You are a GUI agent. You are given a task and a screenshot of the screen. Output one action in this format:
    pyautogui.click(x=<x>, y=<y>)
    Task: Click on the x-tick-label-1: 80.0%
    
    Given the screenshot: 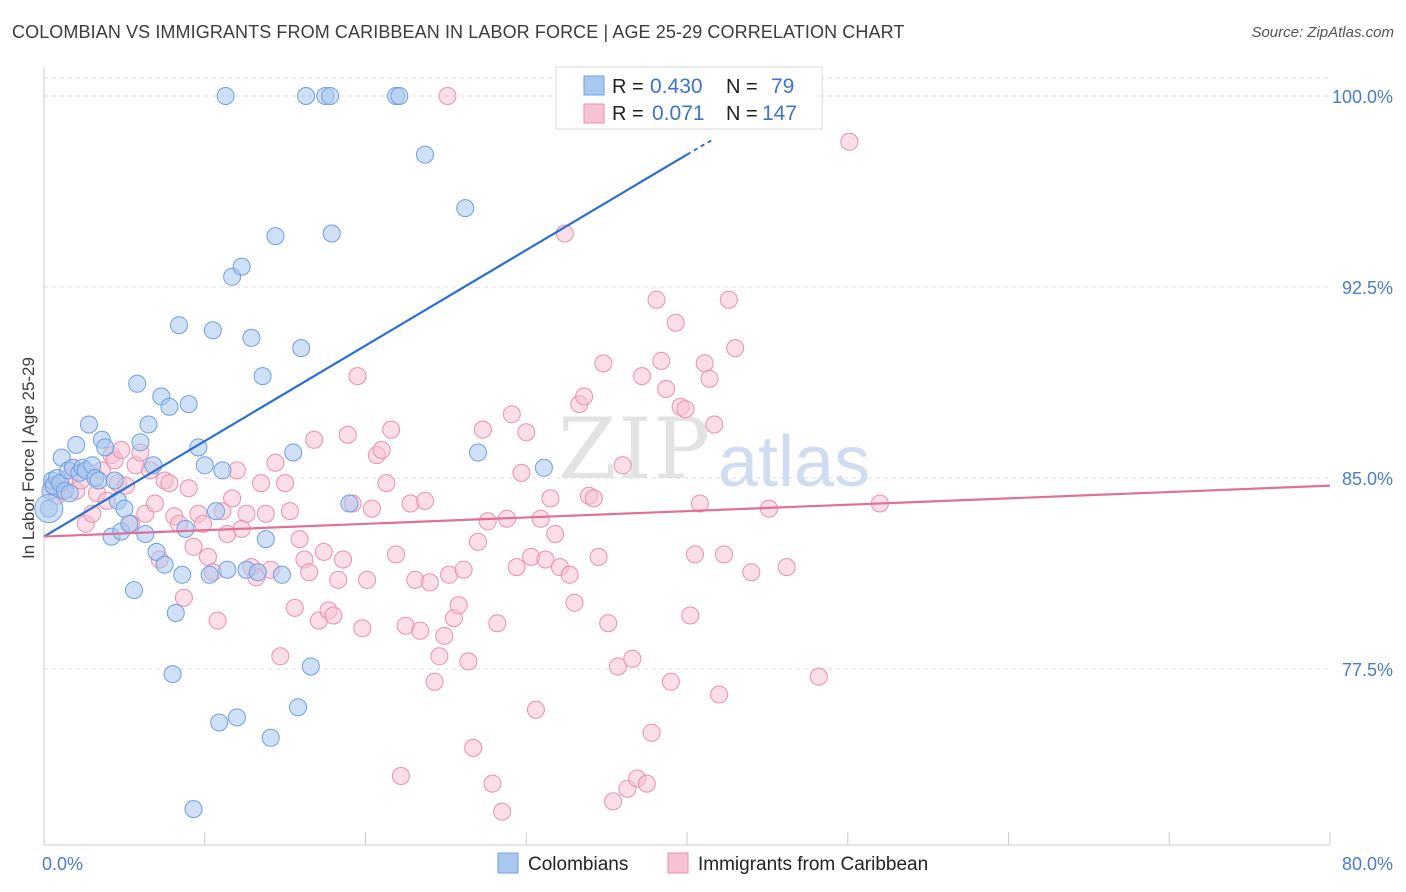 What is the action you would take?
    pyautogui.click(x=1367, y=864)
    